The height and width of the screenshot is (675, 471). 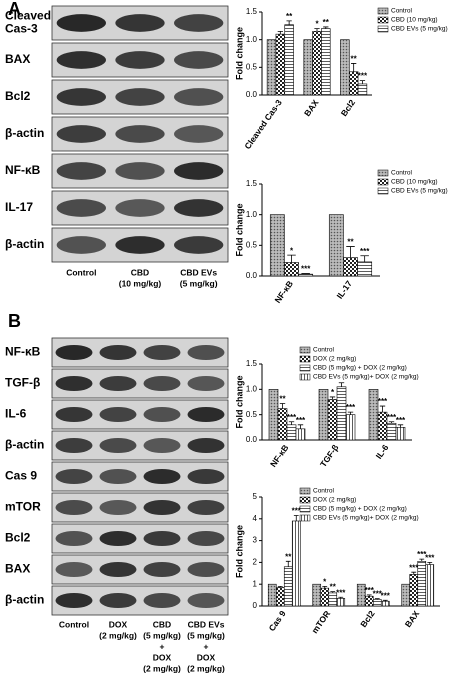 I want to click on y-tick-label: 3, so click(x=255, y=540).